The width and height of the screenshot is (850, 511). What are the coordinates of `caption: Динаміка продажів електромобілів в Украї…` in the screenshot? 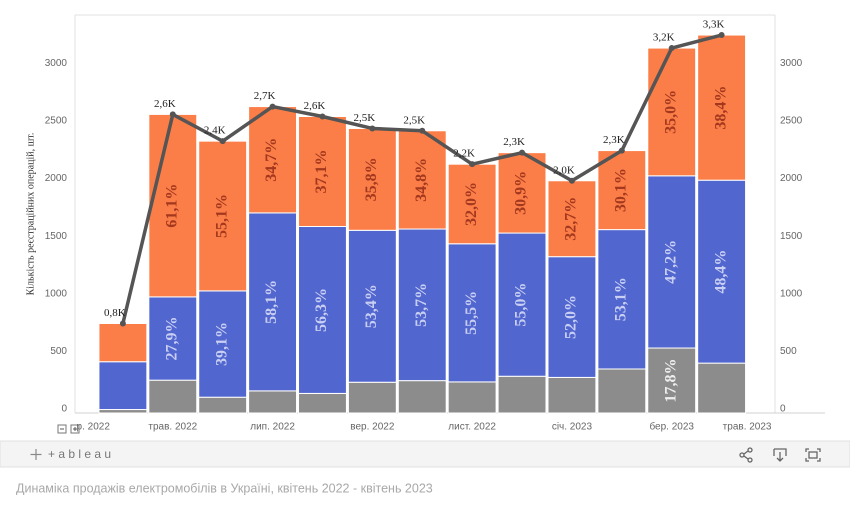 It's located at (224, 488).